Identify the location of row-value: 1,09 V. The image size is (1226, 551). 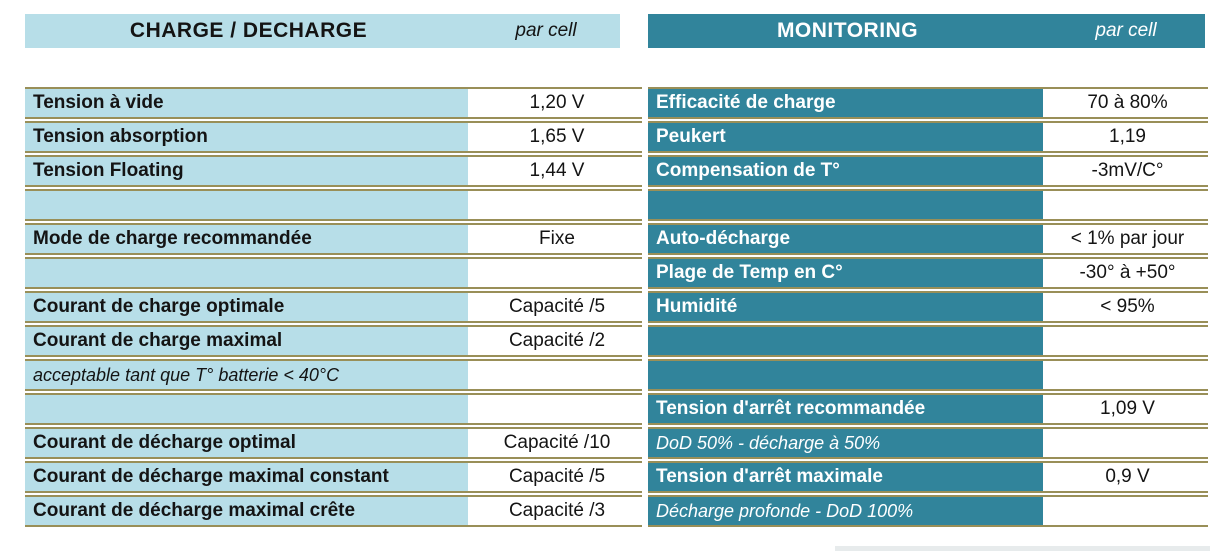
(1127, 409).